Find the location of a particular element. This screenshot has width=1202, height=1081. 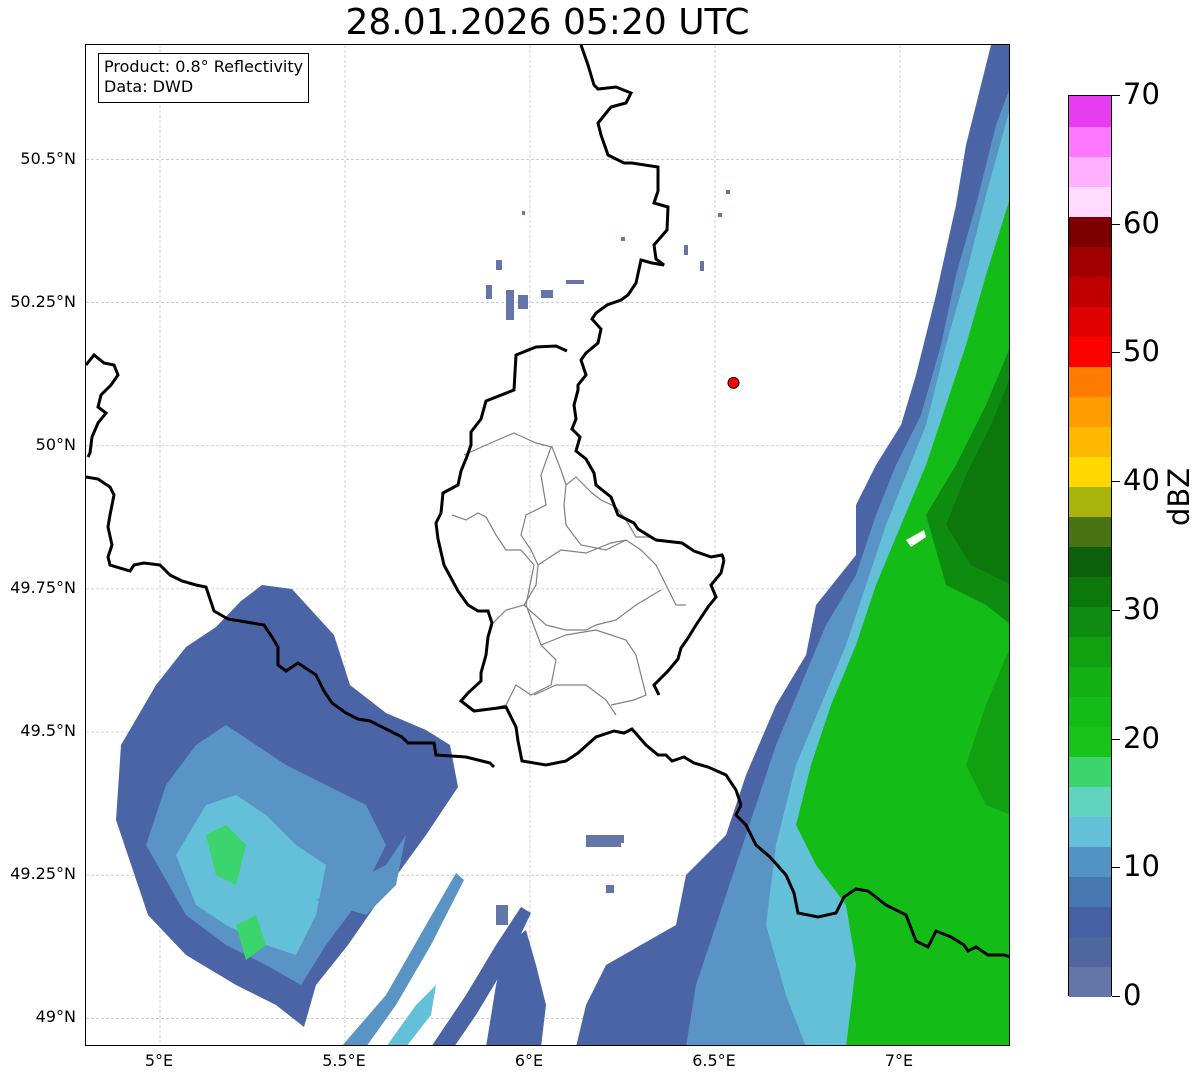

latitude-tick-label: 50.5°N is located at coordinates (48, 158).